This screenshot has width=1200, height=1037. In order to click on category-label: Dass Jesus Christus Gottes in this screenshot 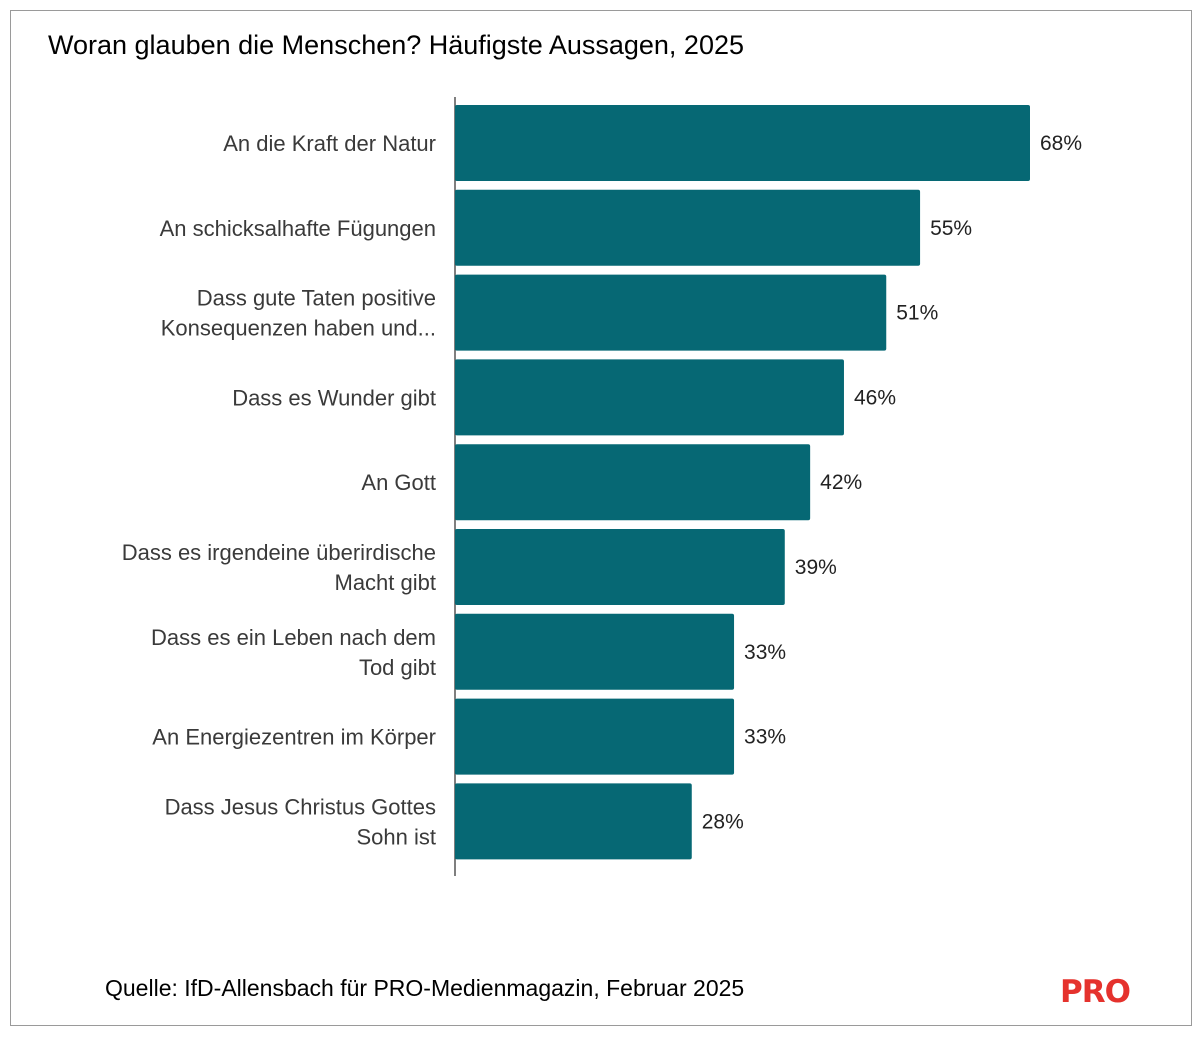, I will do `click(300, 806)`.